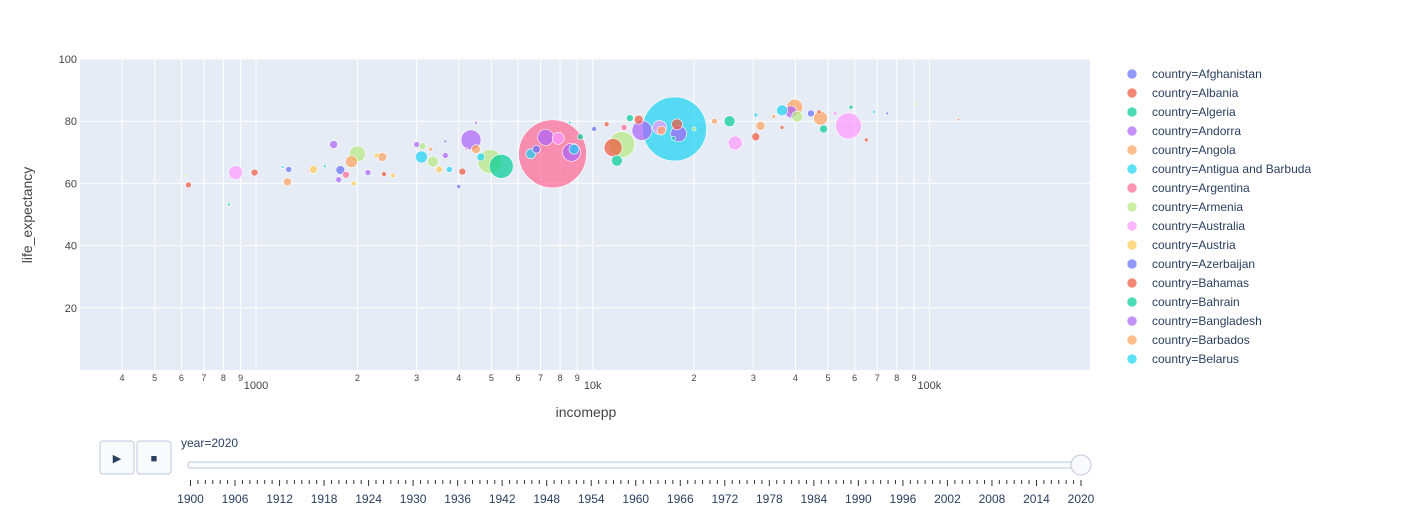 The image size is (1414, 530). Describe the element at coordinates (1194, 74) in the screenshot. I see `legend-item: country=Afghanistan` at that location.